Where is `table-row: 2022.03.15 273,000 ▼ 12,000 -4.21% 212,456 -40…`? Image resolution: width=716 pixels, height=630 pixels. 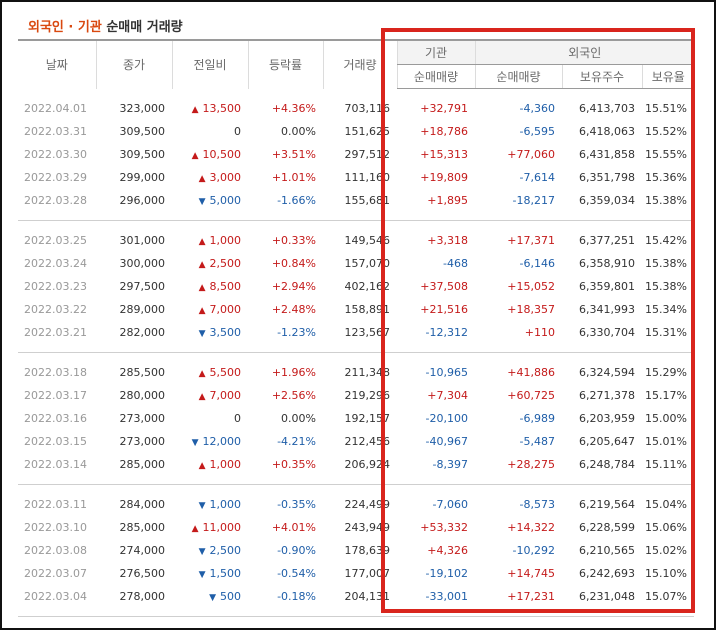
table-row: 2022.03.15 273,000 ▼ 12,000 -4.21% 212,456 -40… is located at coordinates (356, 441).